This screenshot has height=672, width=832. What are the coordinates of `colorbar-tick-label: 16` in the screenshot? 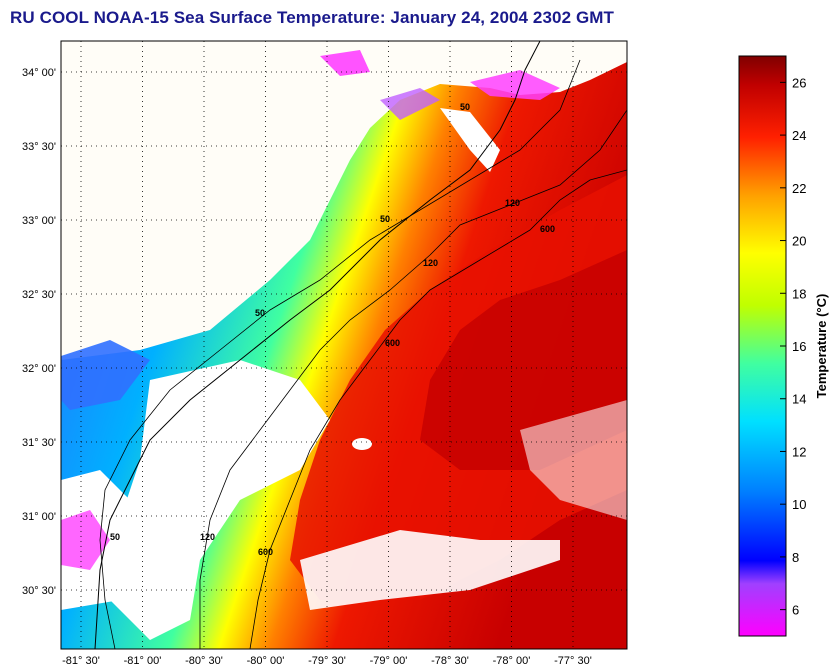 It's located at (799, 346).